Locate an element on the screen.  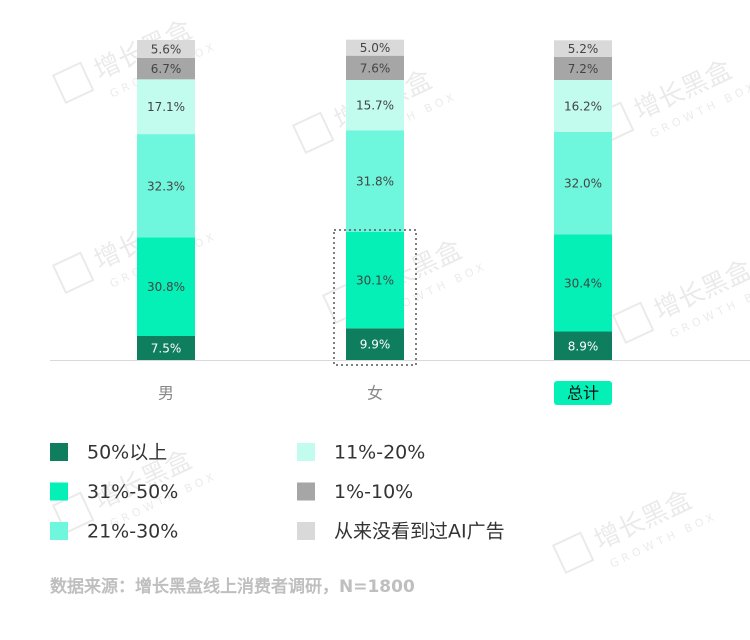
value-label: 30.4% is located at coordinates (583, 283).